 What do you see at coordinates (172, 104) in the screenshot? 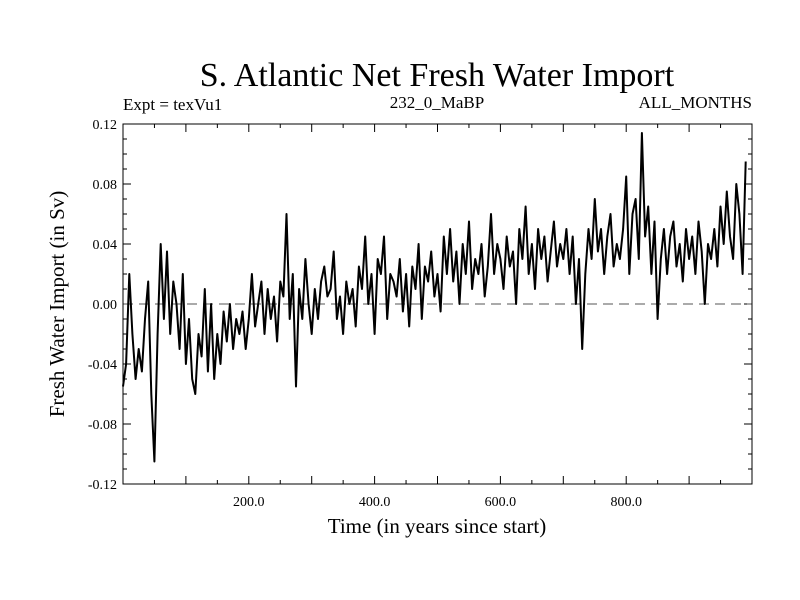
I see `experiment-label: Expt = texVu1` at bounding box center [172, 104].